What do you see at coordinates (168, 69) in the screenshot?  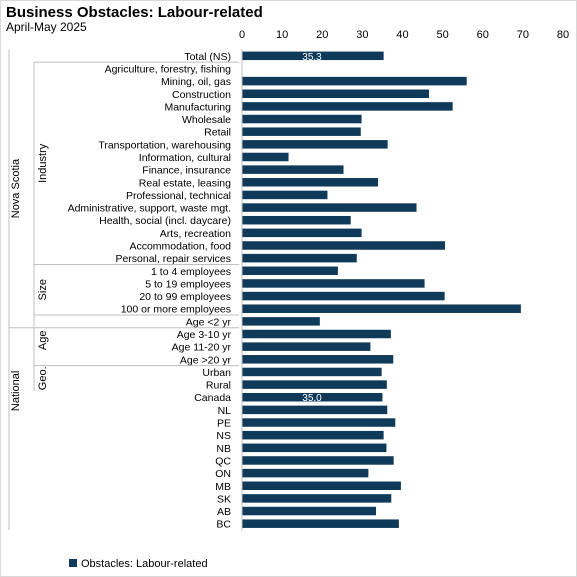 I see `category-label: Agriculture, forestry, fishing` at bounding box center [168, 69].